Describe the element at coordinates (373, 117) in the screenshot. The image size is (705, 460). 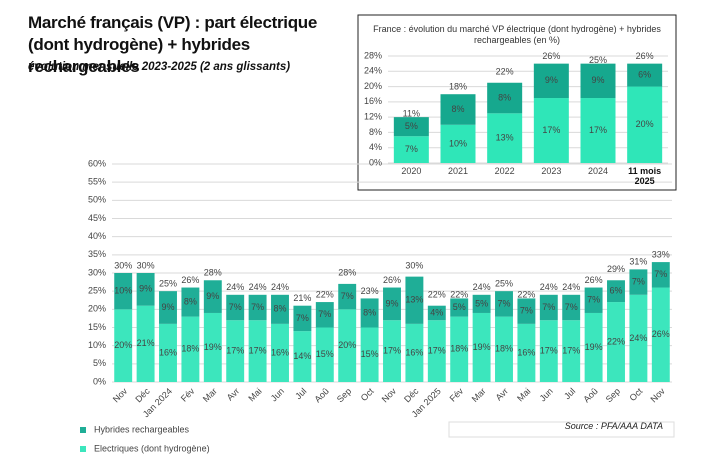
I see `y-tick-label: 12%` at that location.